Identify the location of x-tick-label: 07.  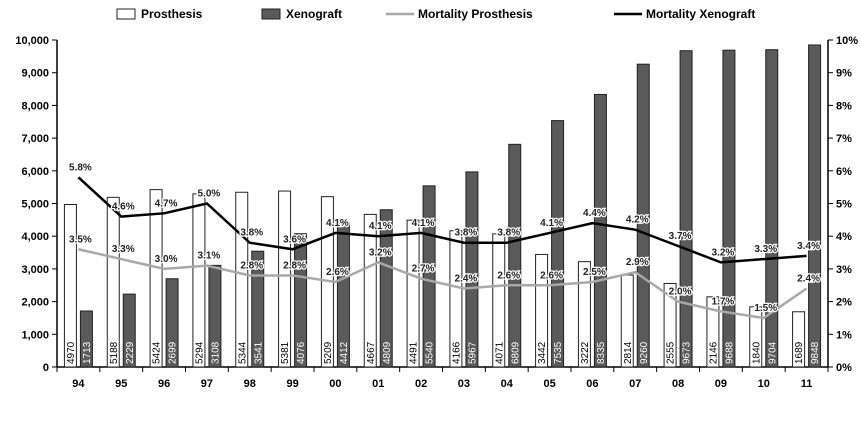
(635, 384).